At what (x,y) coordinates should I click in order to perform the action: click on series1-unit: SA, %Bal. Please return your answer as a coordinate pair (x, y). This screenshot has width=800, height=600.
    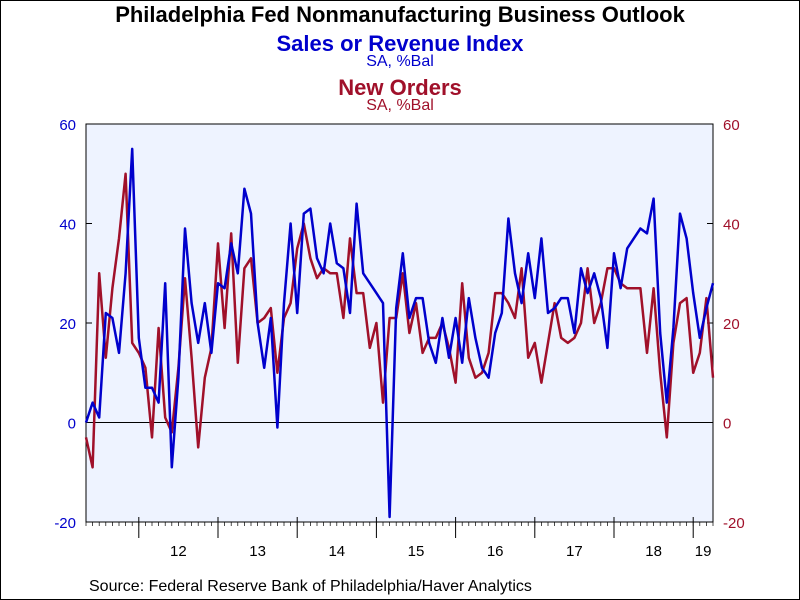
    Looking at the image, I should click on (400, 61).